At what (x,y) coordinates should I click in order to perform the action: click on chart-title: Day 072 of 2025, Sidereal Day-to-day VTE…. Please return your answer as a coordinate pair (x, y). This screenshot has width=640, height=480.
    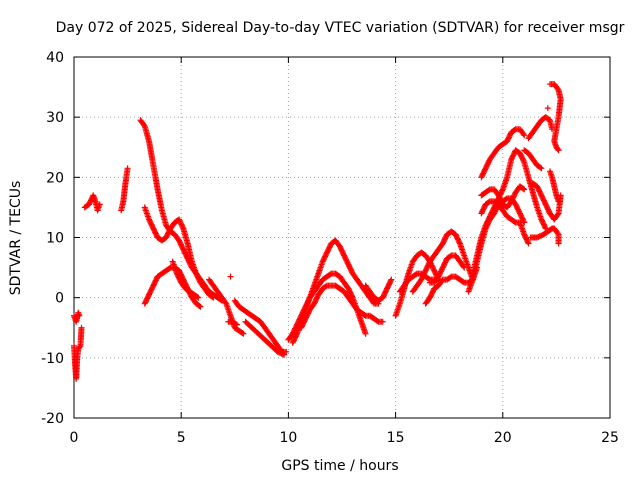
    Looking at the image, I should click on (340, 28).